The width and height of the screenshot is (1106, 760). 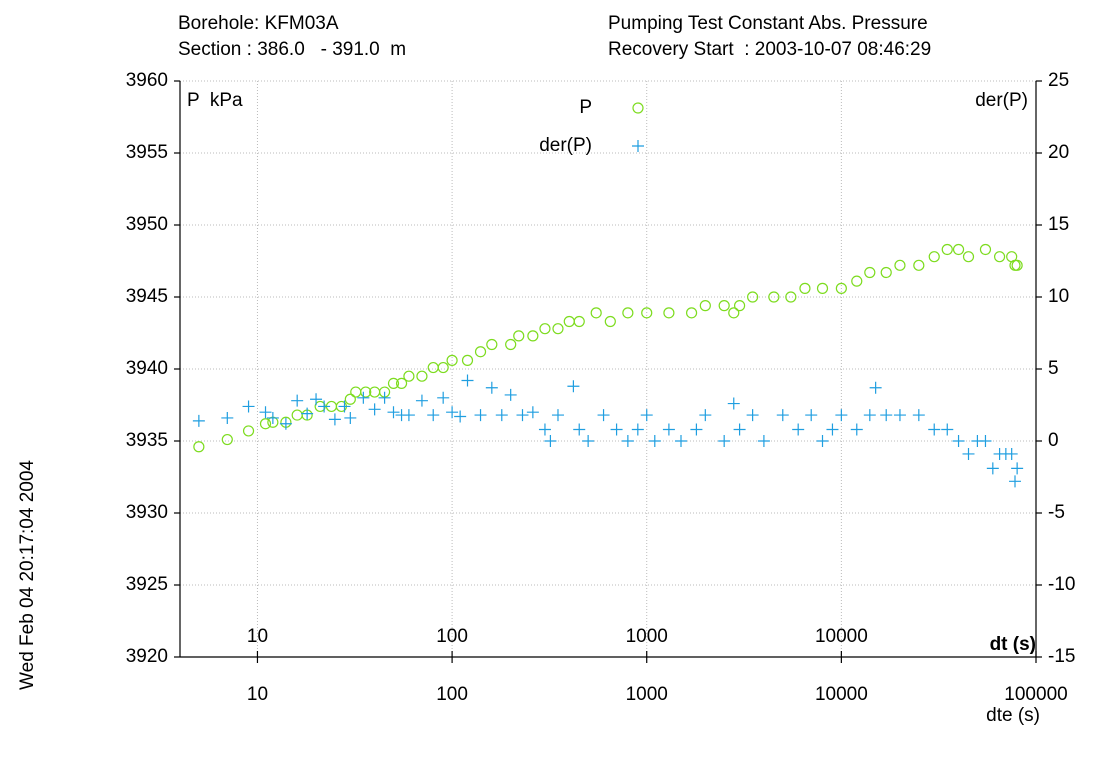 What do you see at coordinates (147, 368) in the screenshot?
I see `y-tick-label: 3940` at bounding box center [147, 368].